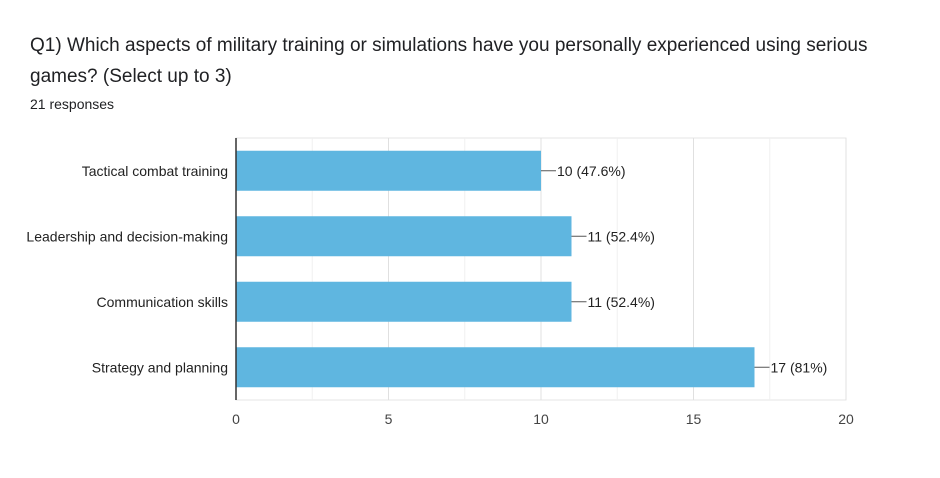 The width and height of the screenshot is (940, 478). I want to click on data-label: 10 (47.6%), so click(591, 171).